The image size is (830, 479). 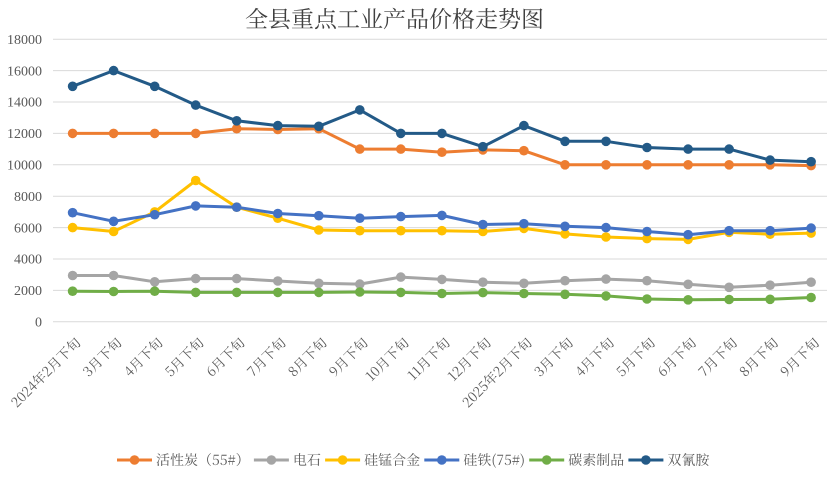 What do you see at coordinates (24, 103) in the screenshot?
I see `svg-text: 14000` at bounding box center [24, 103].